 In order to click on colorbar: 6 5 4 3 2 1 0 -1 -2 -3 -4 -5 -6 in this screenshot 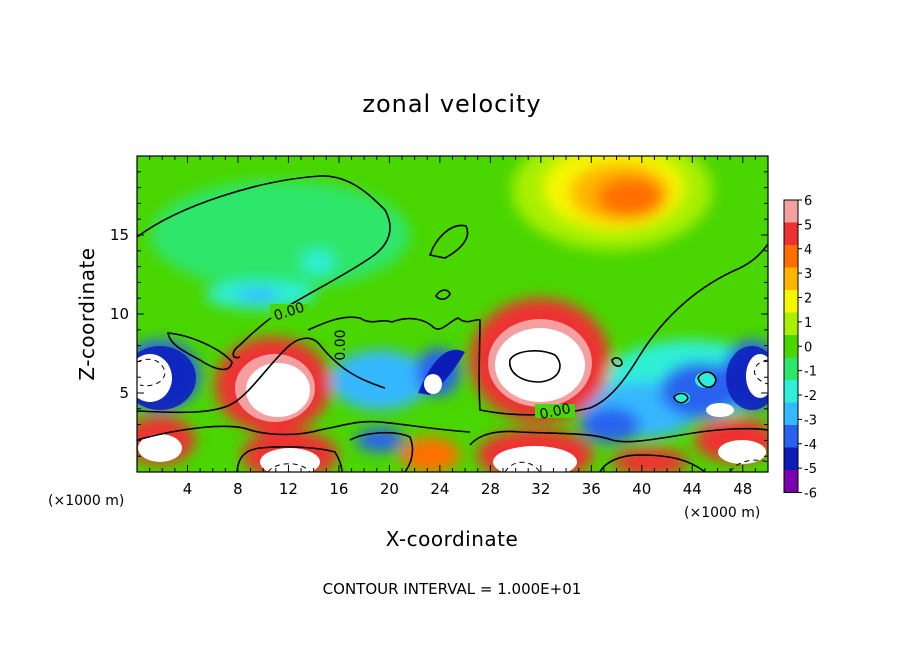, I will do `click(800, 348)`.